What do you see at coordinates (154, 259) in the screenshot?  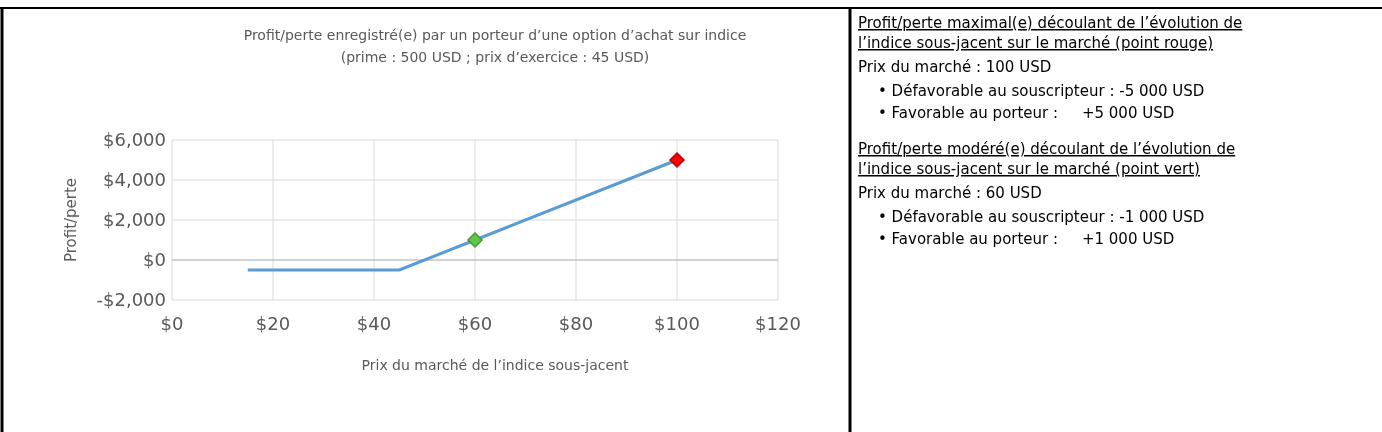 I see `y-tick-label: $0` at bounding box center [154, 259].